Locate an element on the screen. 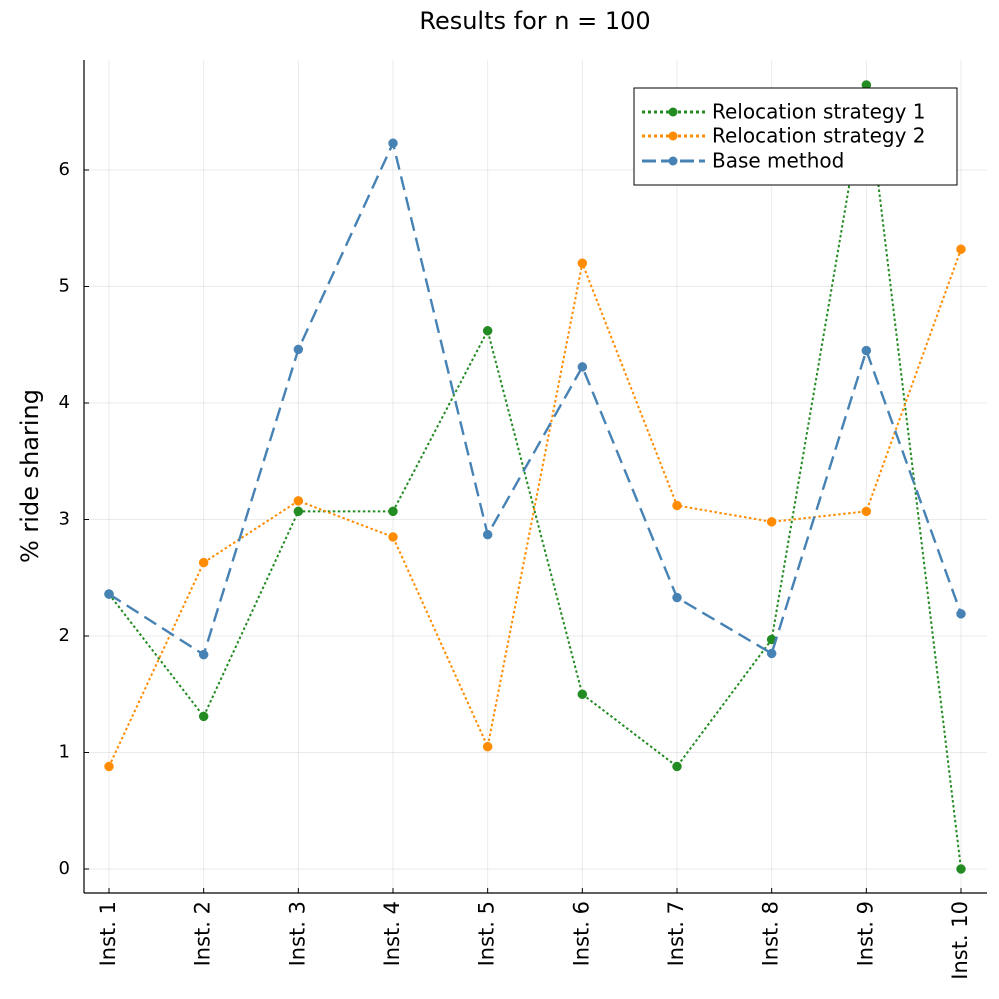 The height and width of the screenshot is (999, 999). legend-box is located at coordinates (795, 136).